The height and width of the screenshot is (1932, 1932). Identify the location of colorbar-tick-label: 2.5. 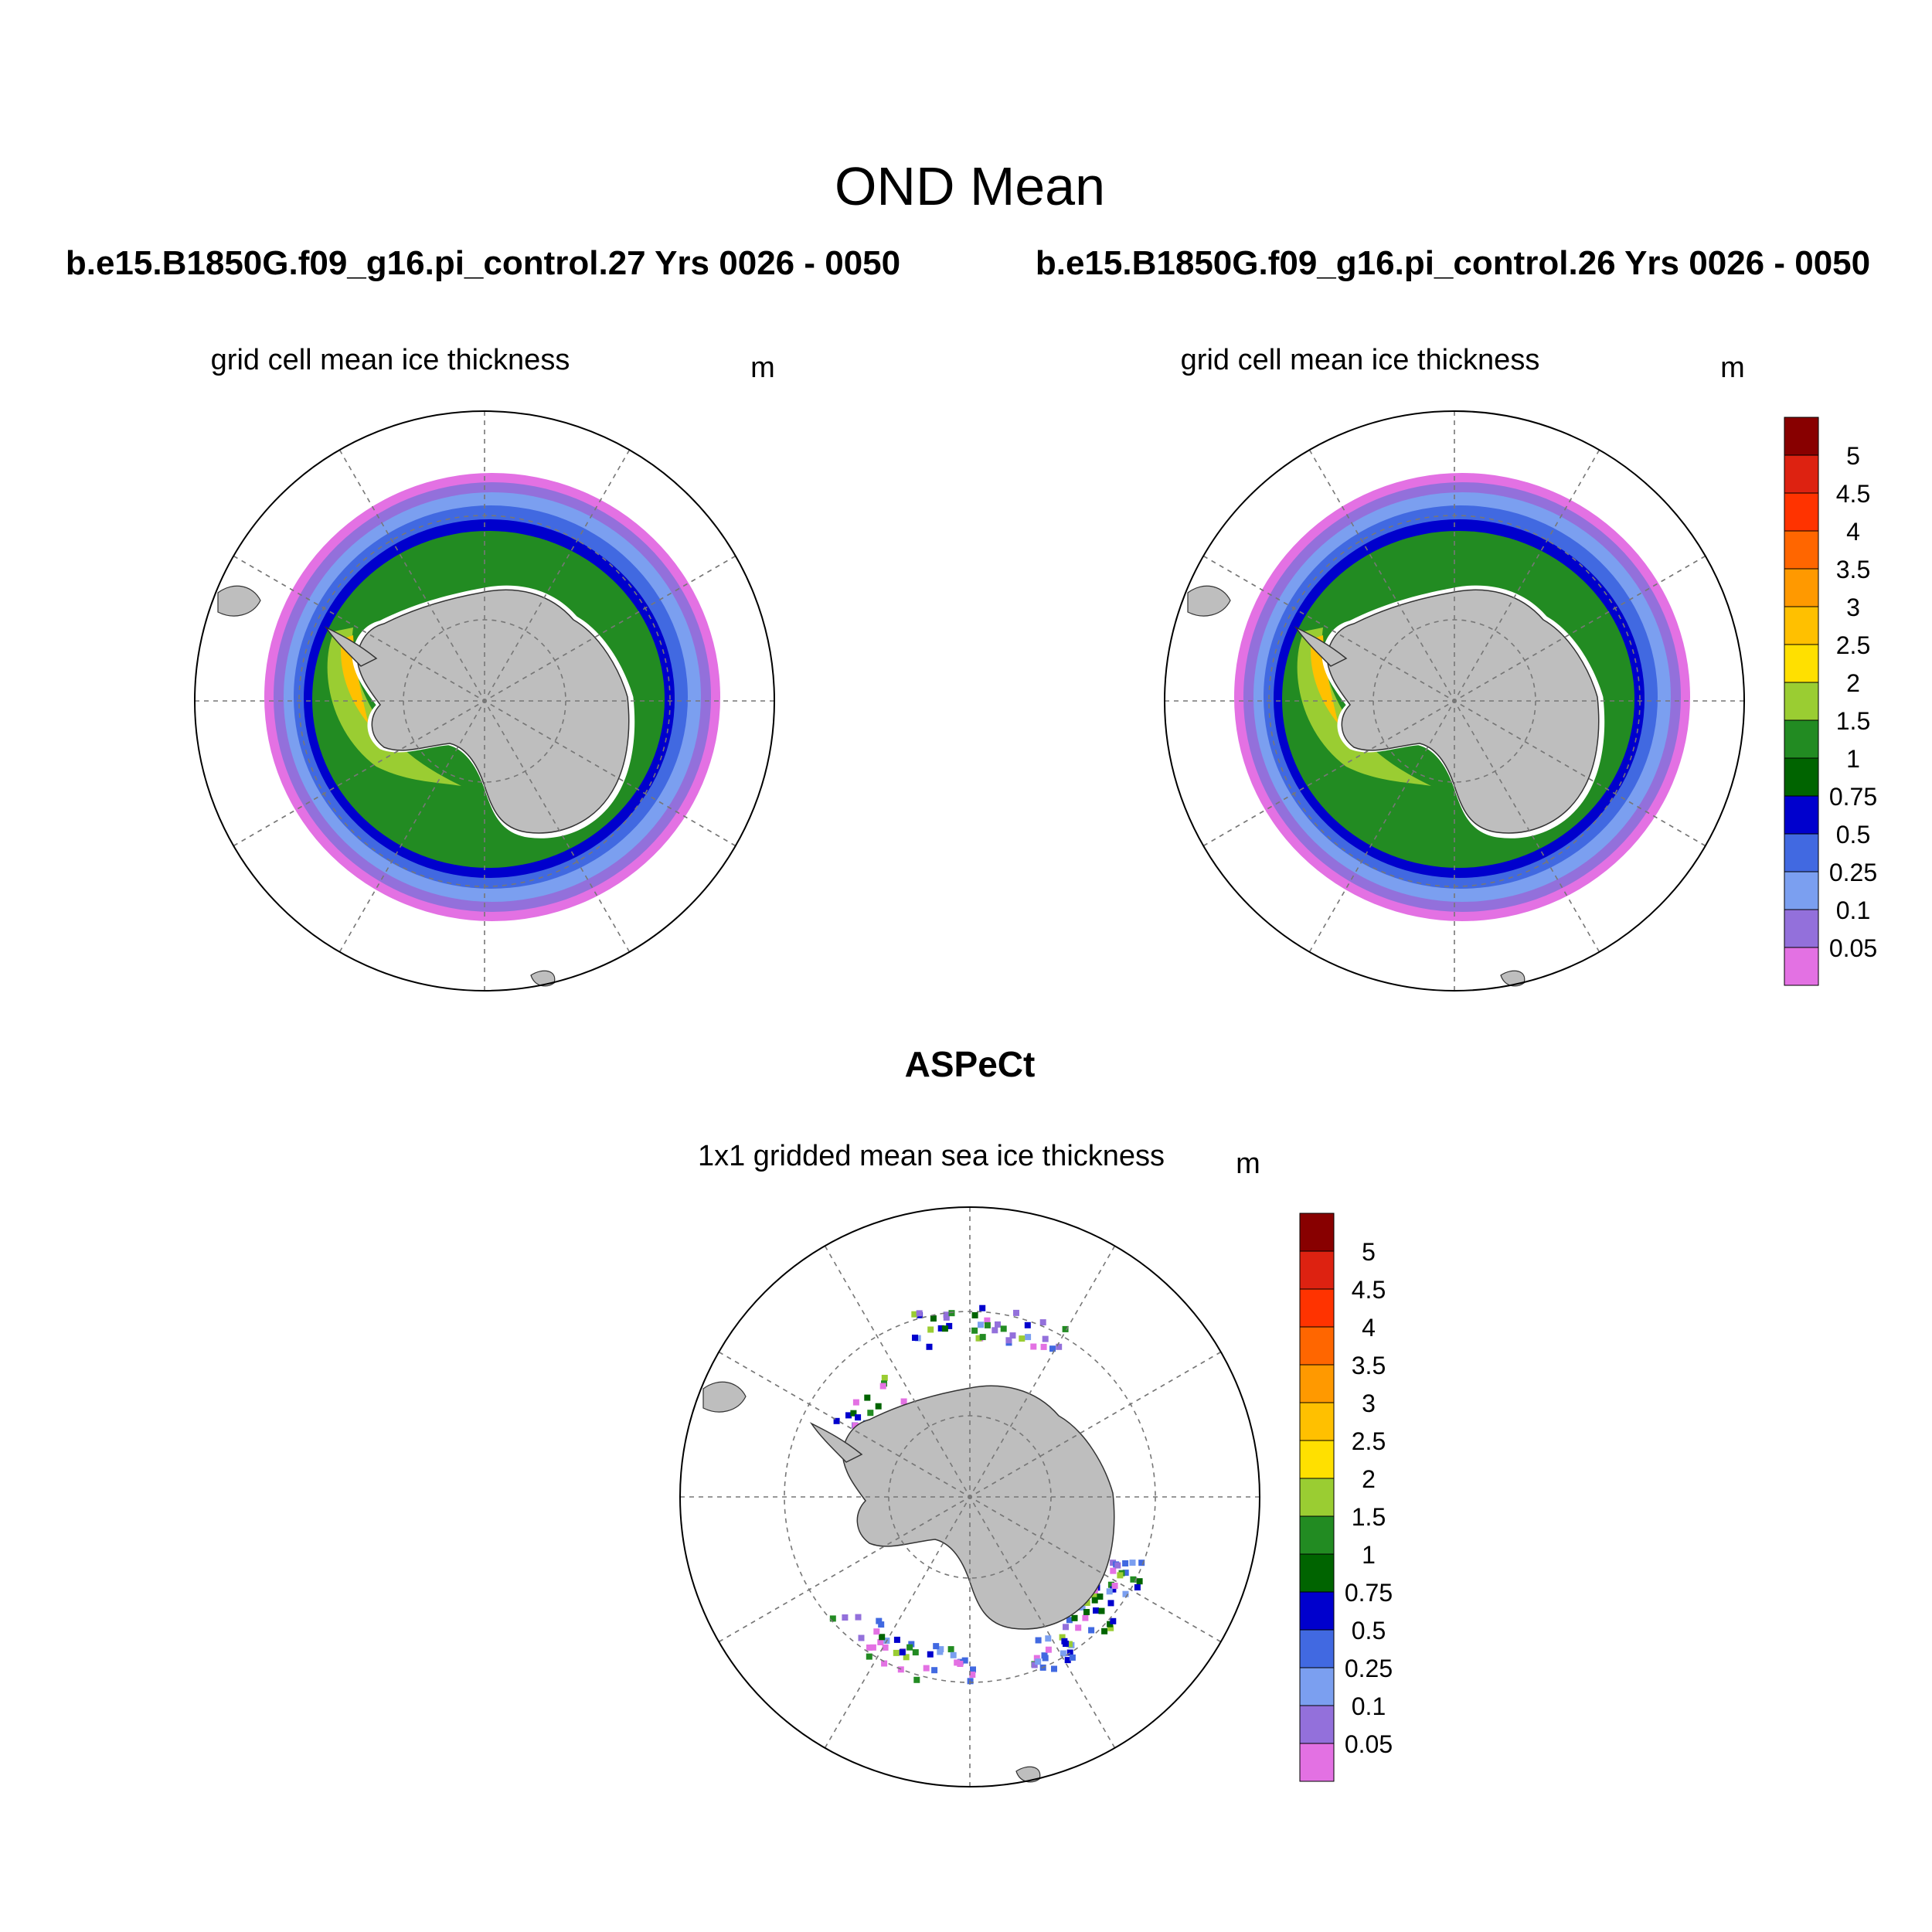
(1369, 1441).